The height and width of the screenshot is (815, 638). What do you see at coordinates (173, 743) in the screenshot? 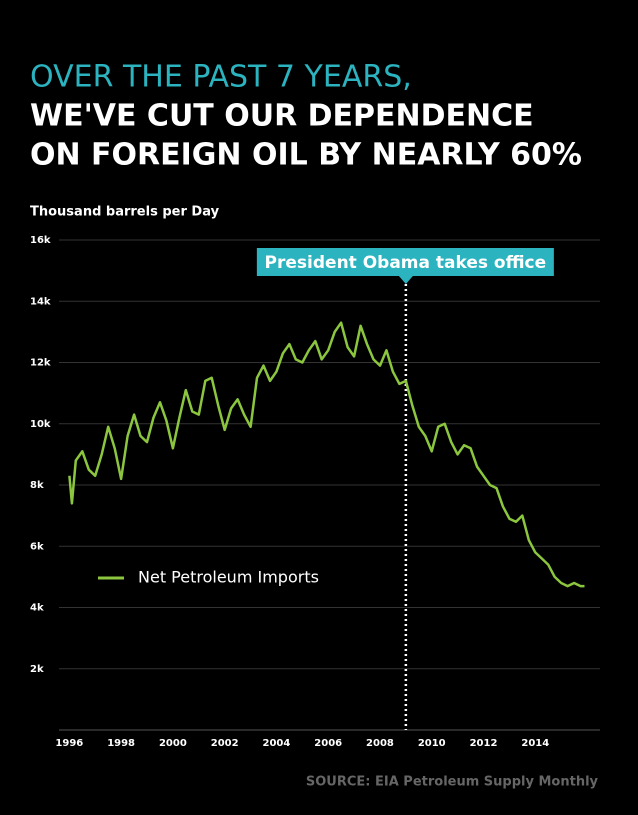
I see `x-tick-label: 2000` at bounding box center [173, 743].